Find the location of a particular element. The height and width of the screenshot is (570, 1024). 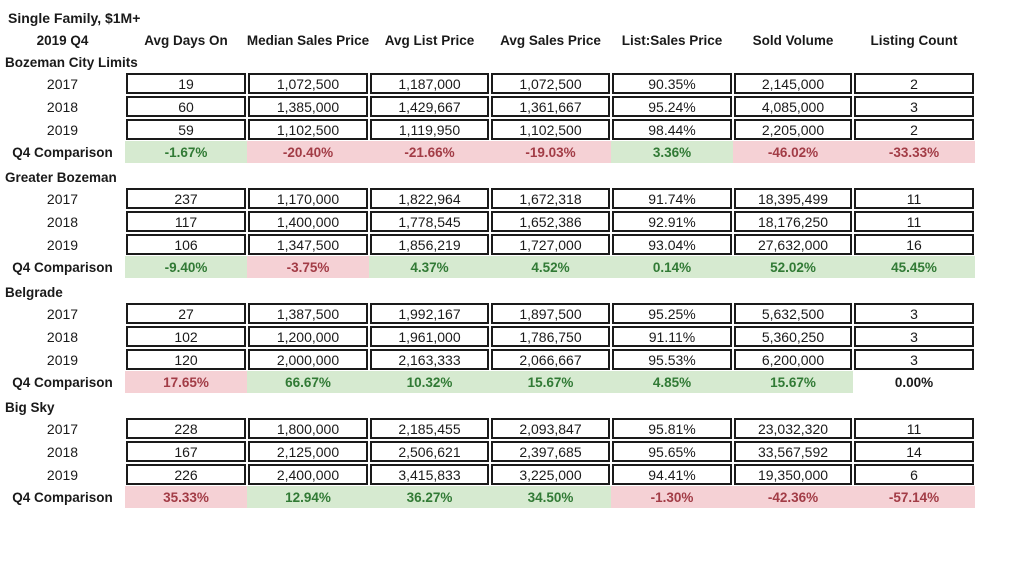

value-cell: 4,085,000 is located at coordinates (793, 106).